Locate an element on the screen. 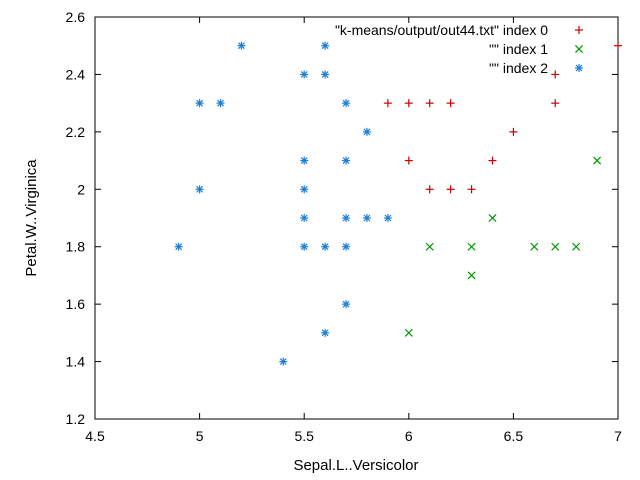  y-tick-label: 1.8 is located at coordinates (76, 247).